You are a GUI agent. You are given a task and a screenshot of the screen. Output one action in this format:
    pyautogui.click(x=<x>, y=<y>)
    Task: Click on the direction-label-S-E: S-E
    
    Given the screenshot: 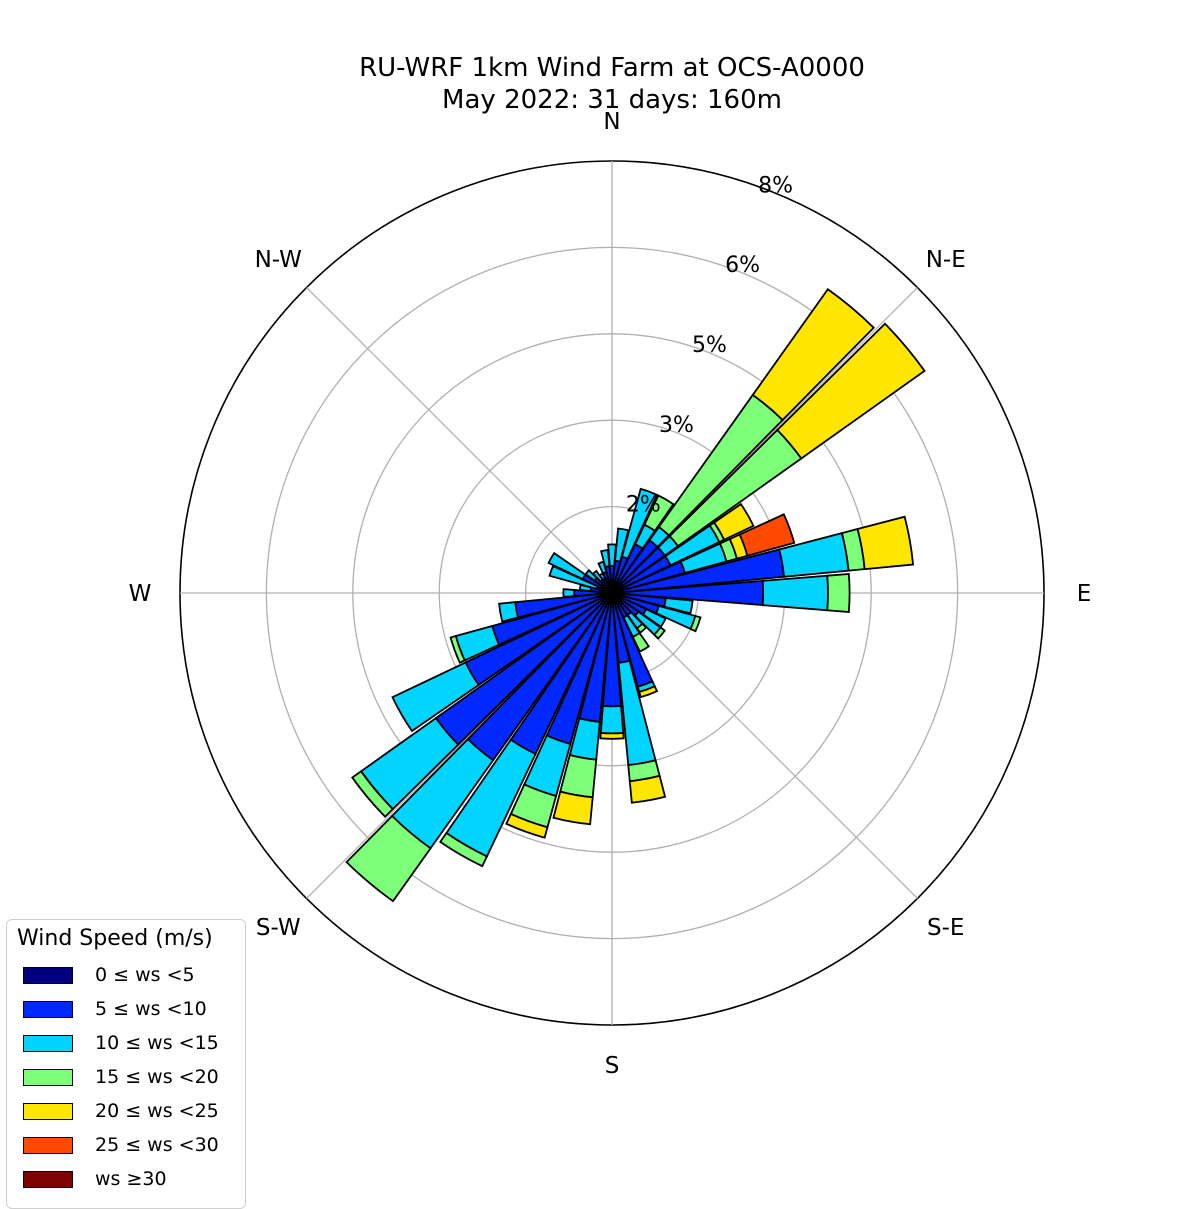 What is the action you would take?
    pyautogui.click(x=945, y=928)
    